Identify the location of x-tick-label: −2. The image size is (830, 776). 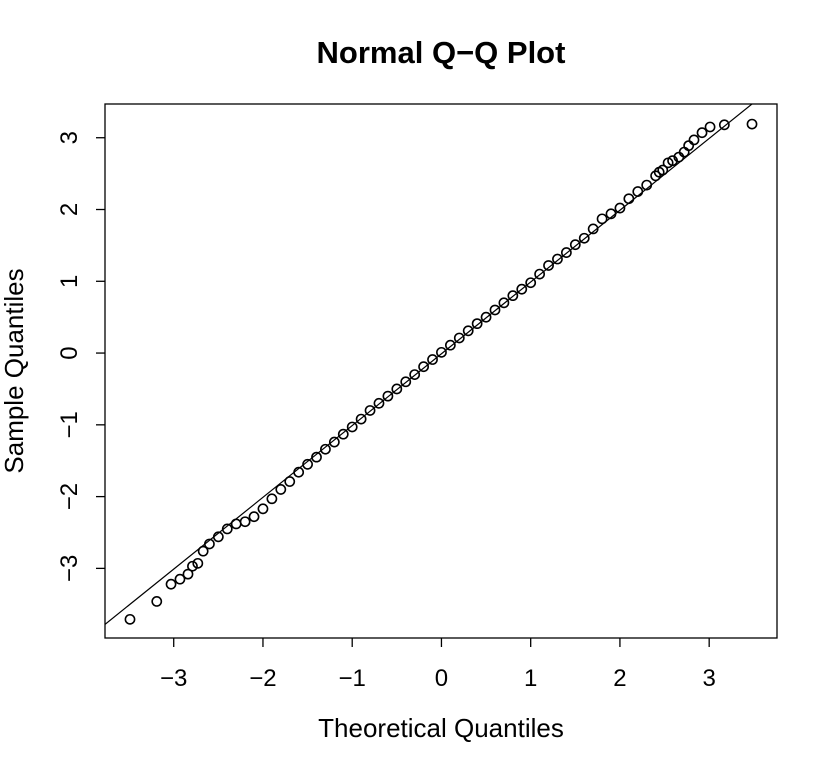
(262, 678).